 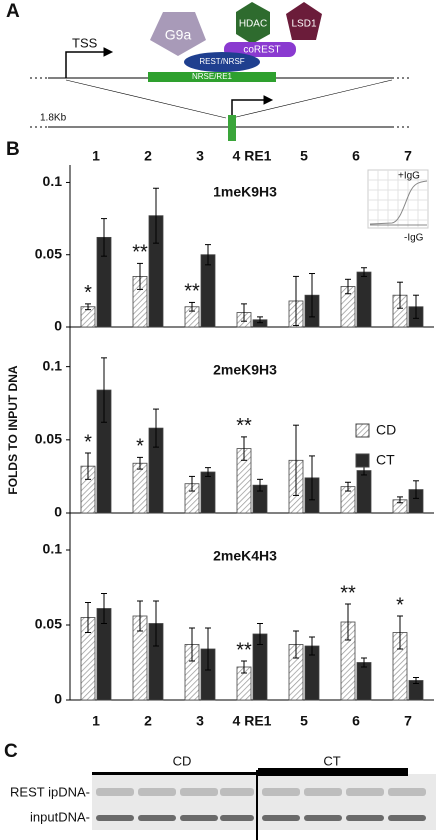 What do you see at coordinates (386, 430) in the screenshot?
I see `legend-label: CD` at bounding box center [386, 430].